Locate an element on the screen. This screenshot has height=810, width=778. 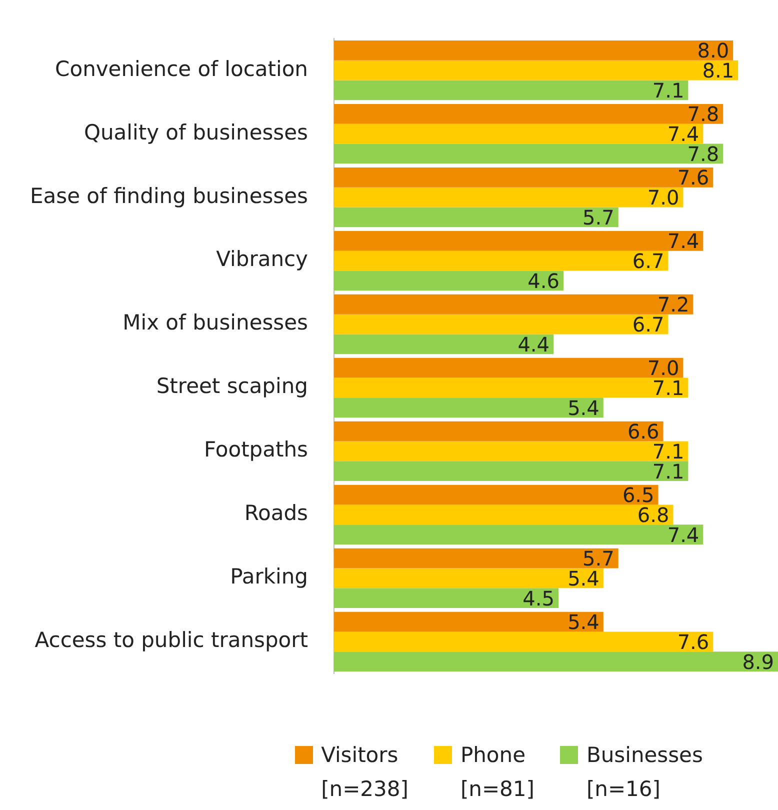
data-label: 8.9 is located at coordinates (758, 662).